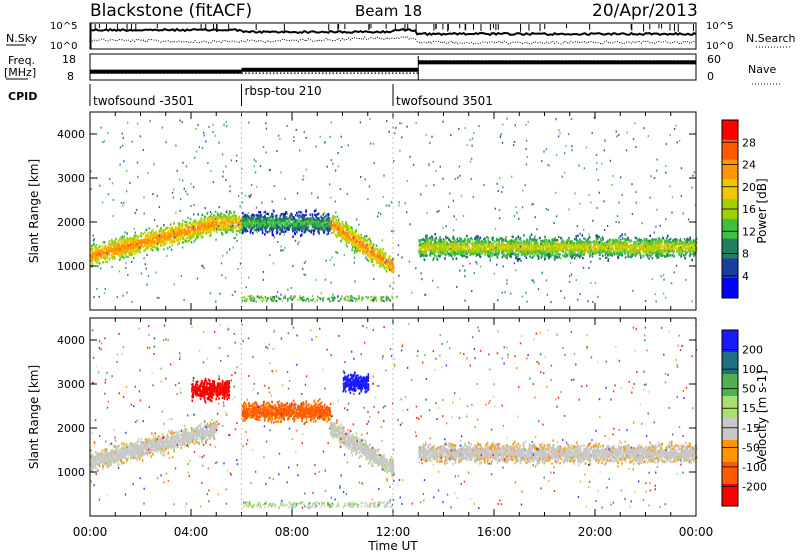 Image resolution: width=800 pixels, height=558 pixels. What do you see at coordinates (20, 72) in the screenshot?
I see `freq-unit-label: [MHz]` at bounding box center [20, 72].